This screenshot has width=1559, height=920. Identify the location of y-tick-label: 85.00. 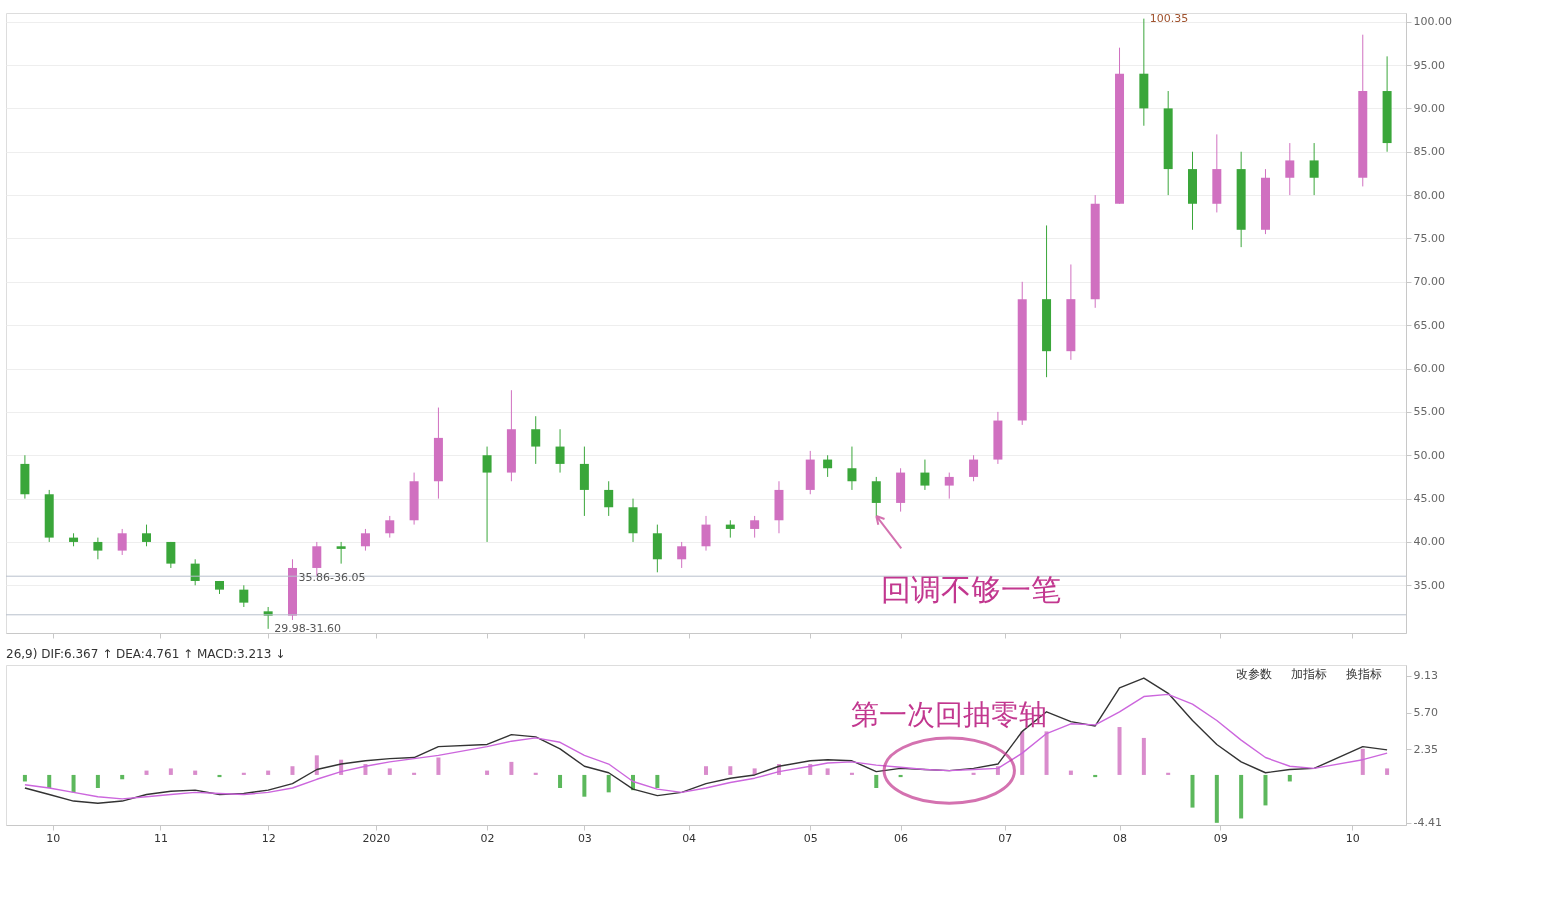
(1429, 152).